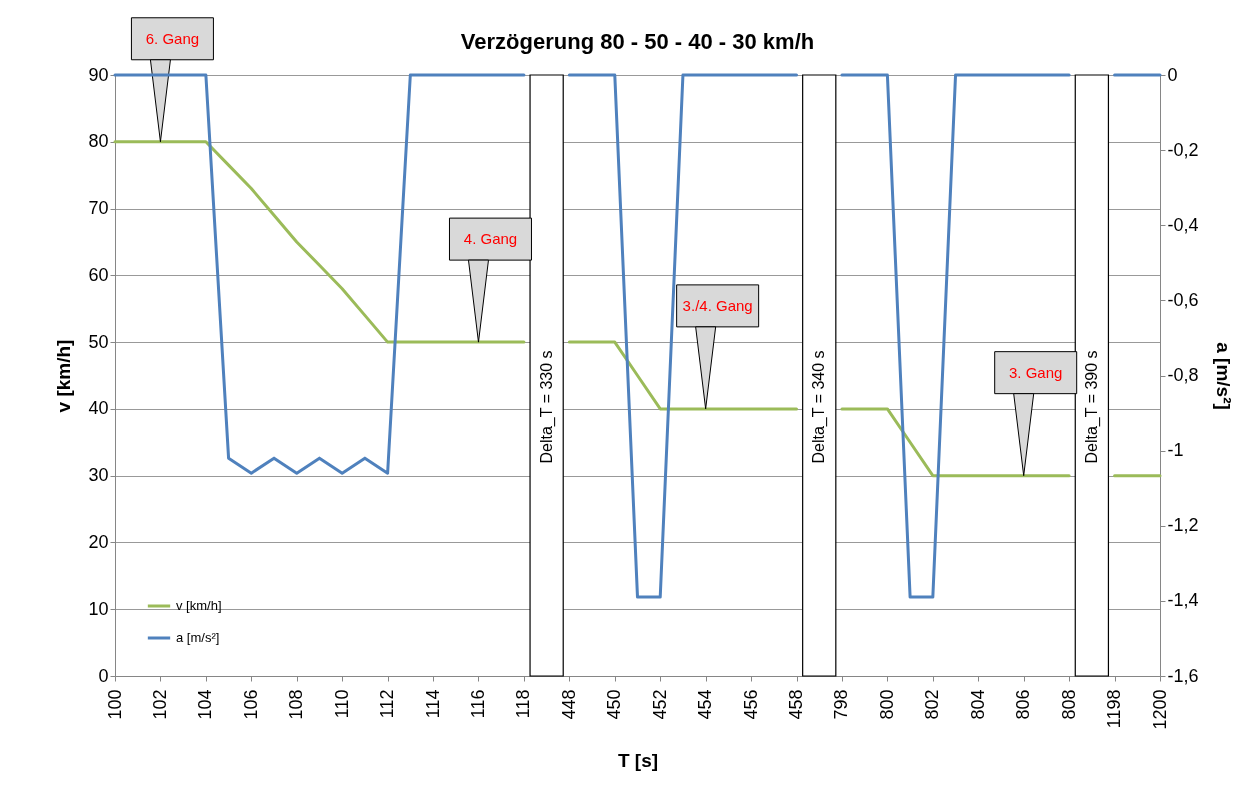 The height and width of the screenshot is (796, 1250). I want to click on annotation: Delta_T = 330 s, so click(546, 407).